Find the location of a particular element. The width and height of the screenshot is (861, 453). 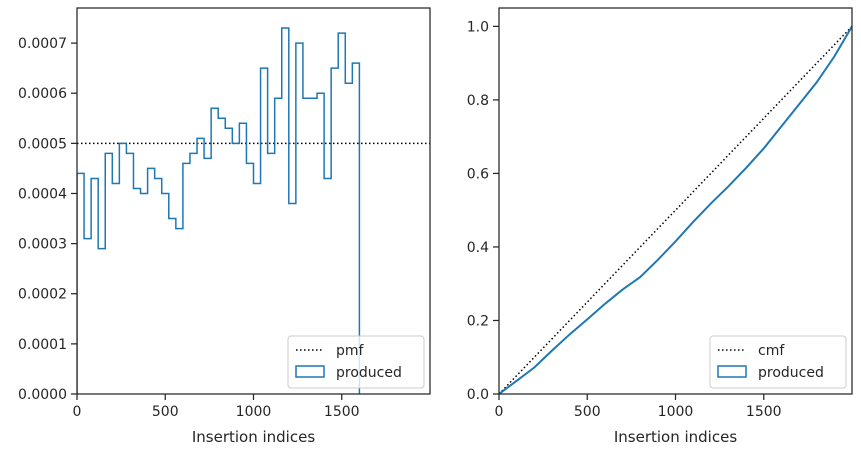

legend-label-pmf: pmf is located at coordinates (350, 351).